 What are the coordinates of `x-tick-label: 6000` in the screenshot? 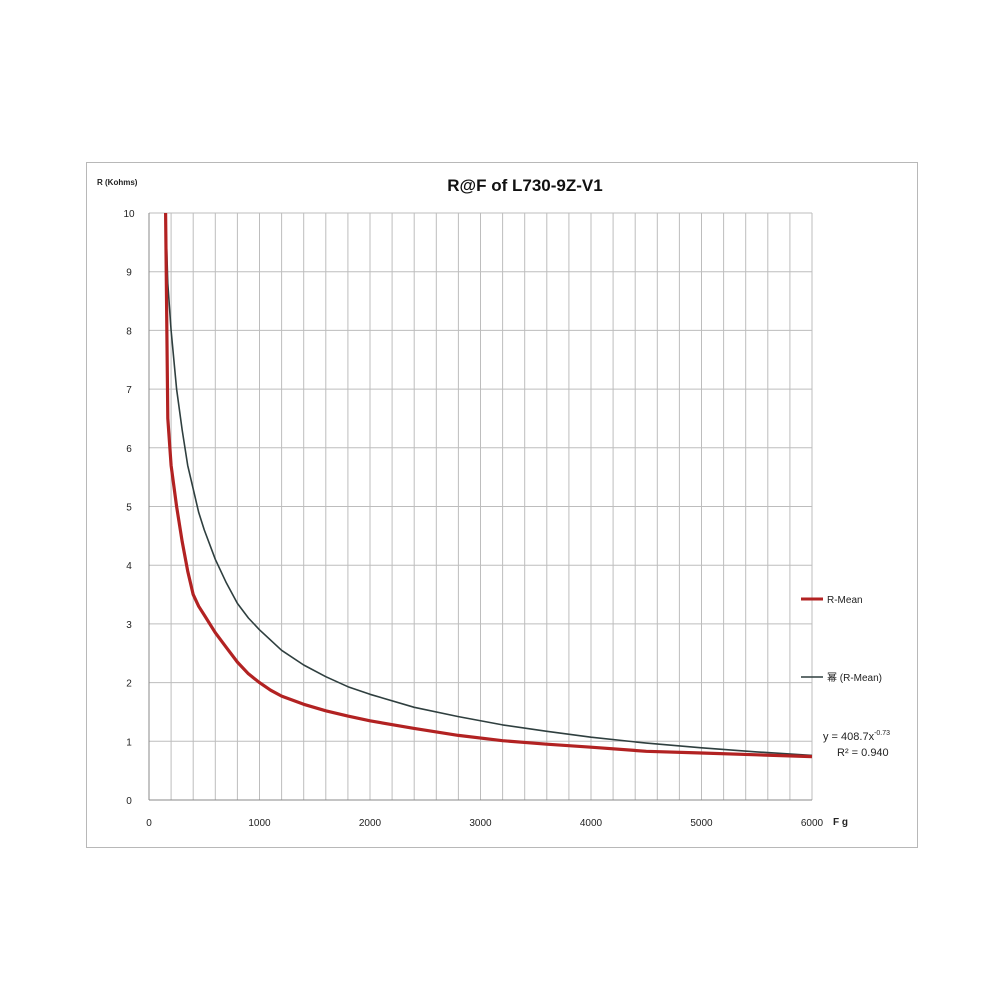 It's located at (812, 823).